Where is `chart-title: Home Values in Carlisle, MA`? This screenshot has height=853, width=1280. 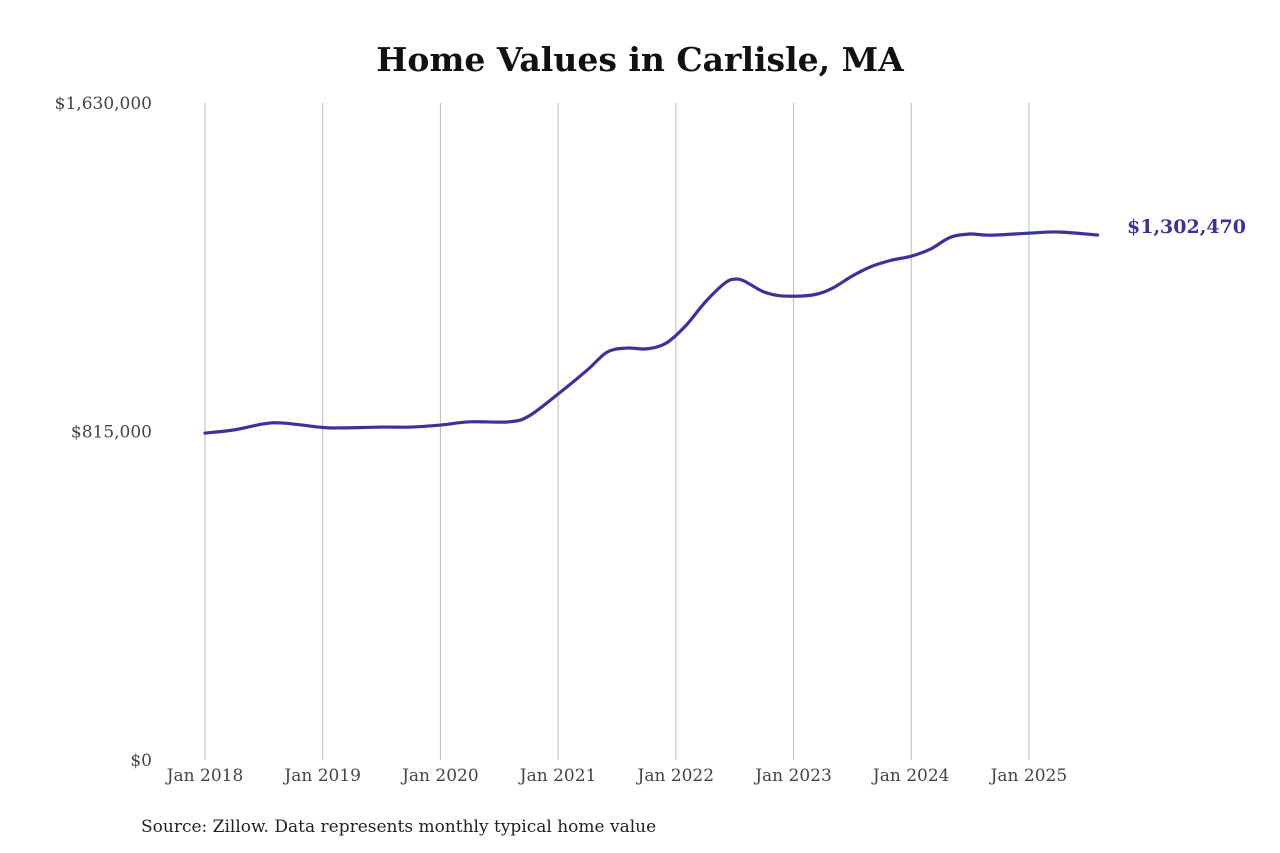
chart-title: Home Values in Carlisle, MA is located at coordinates (640, 59).